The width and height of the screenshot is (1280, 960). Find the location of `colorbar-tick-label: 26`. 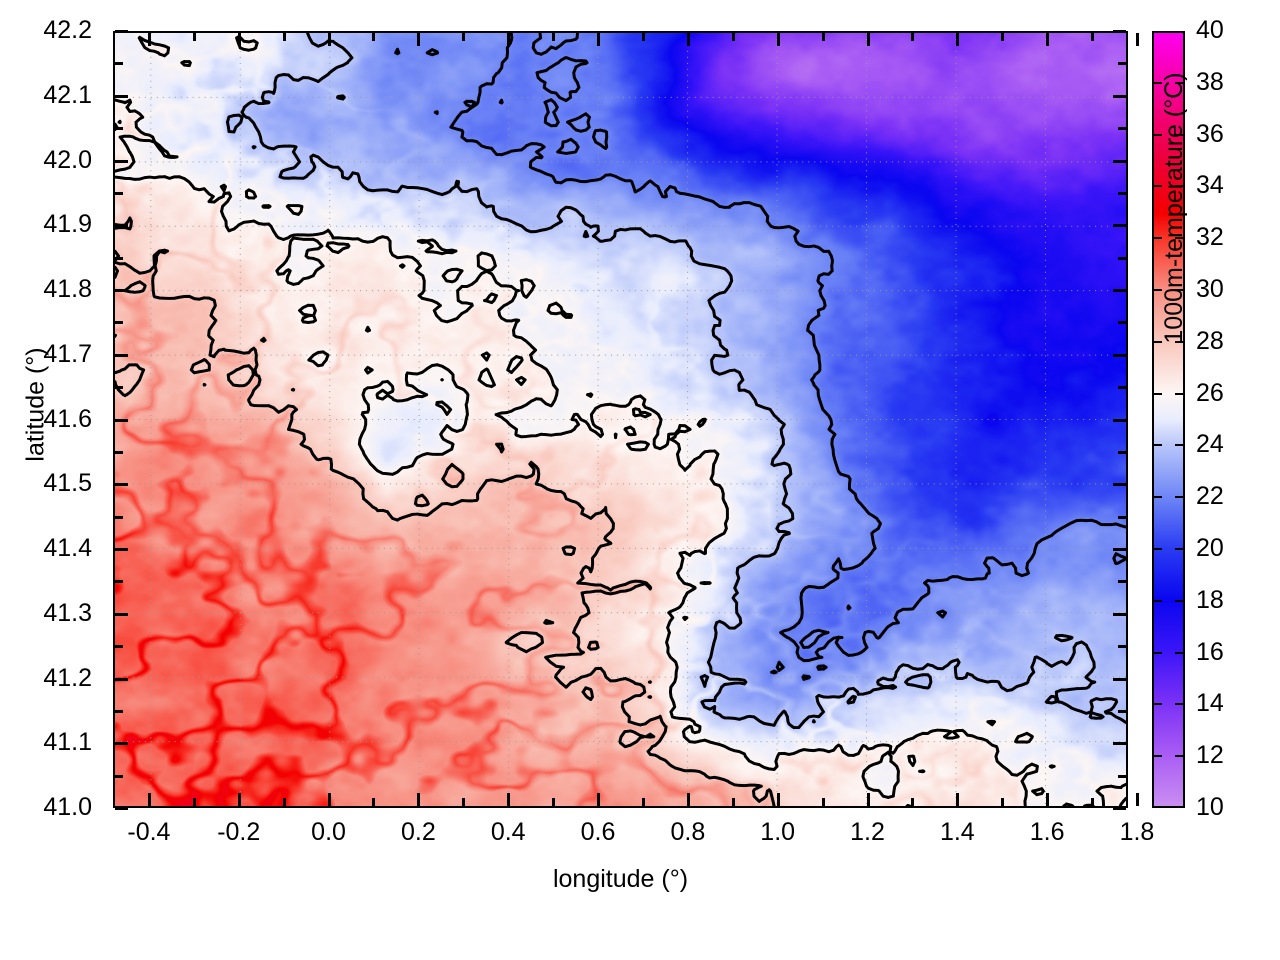

colorbar-tick-label: 26 is located at coordinates (1210, 392).